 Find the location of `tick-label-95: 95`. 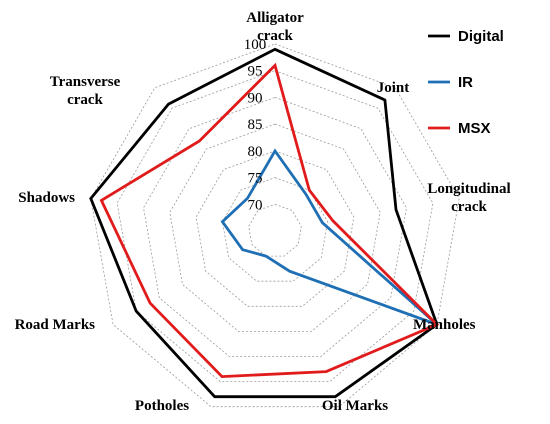

tick-label-95: 95 is located at coordinates (255, 72).